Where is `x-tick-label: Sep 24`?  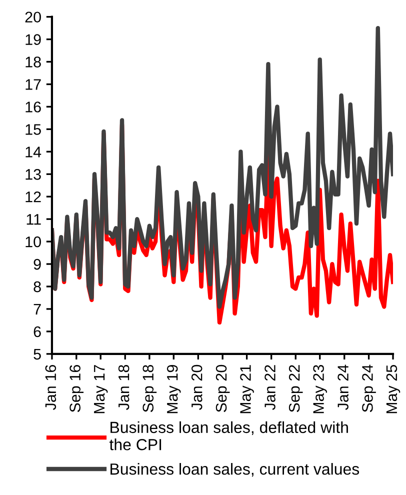
x-tick-label: Sep 24 is located at coordinates (369, 388).